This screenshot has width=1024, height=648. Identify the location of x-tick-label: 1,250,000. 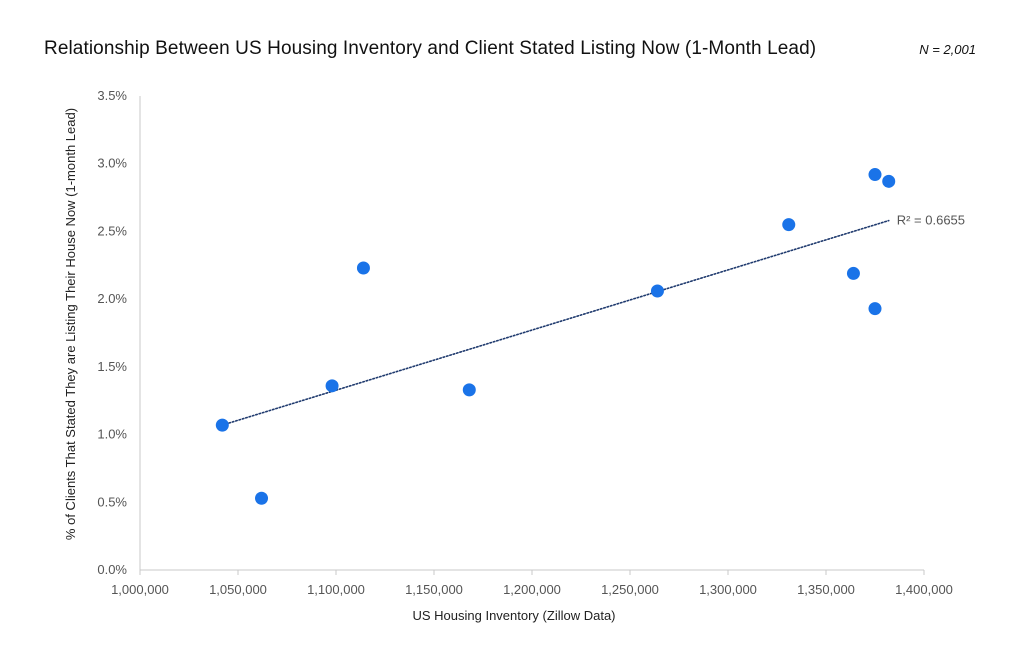
(630, 589).